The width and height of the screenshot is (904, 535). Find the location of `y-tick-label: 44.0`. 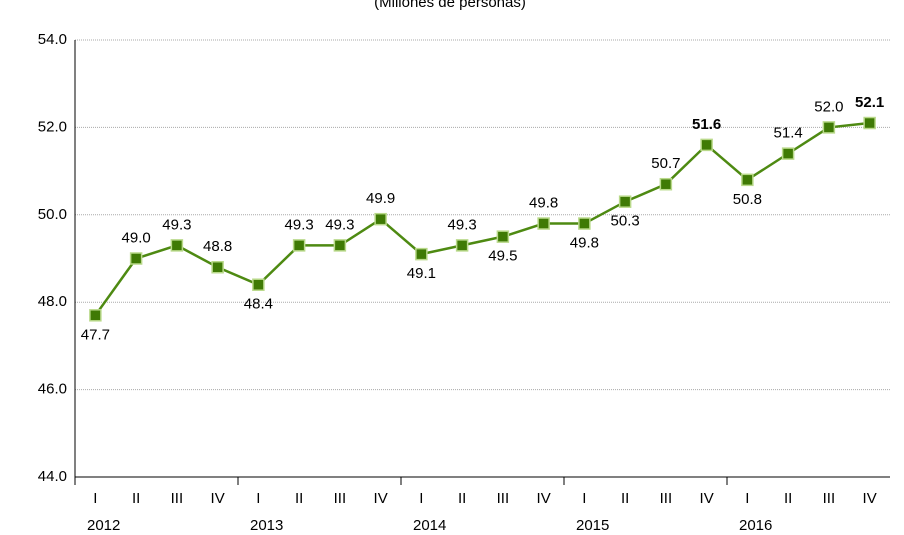

y-tick-label: 44.0 is located at coordinates (52, 476).